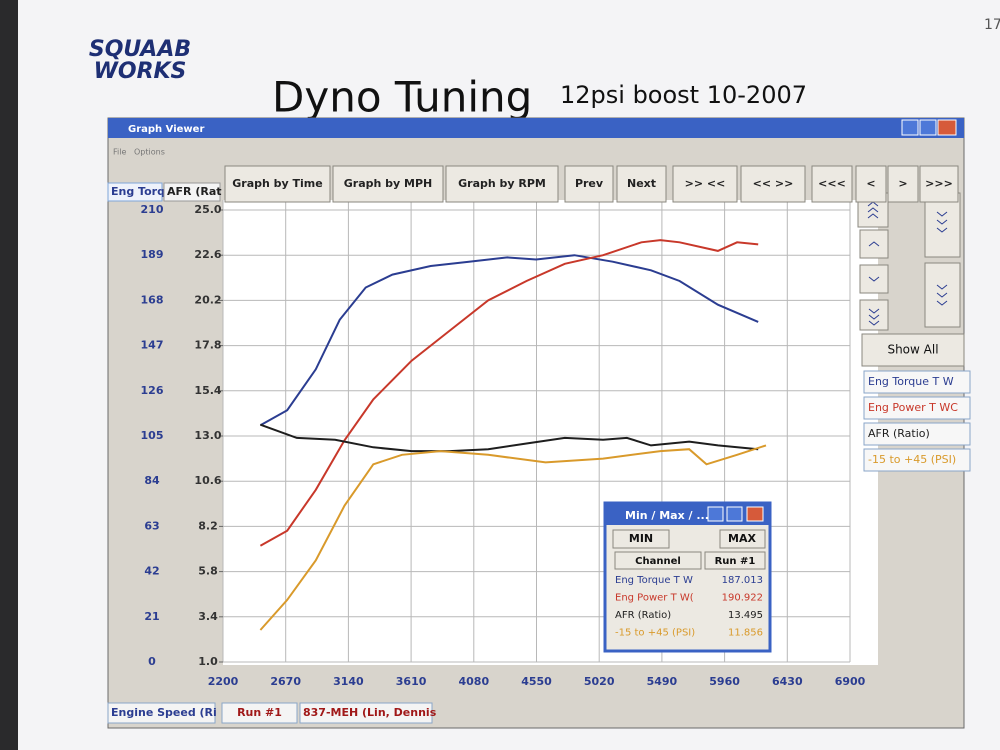  What do you see at coordinates (285, 681) in the screenshot?
I see `x-tick-label: 2670` at bounding box center [285, 681].